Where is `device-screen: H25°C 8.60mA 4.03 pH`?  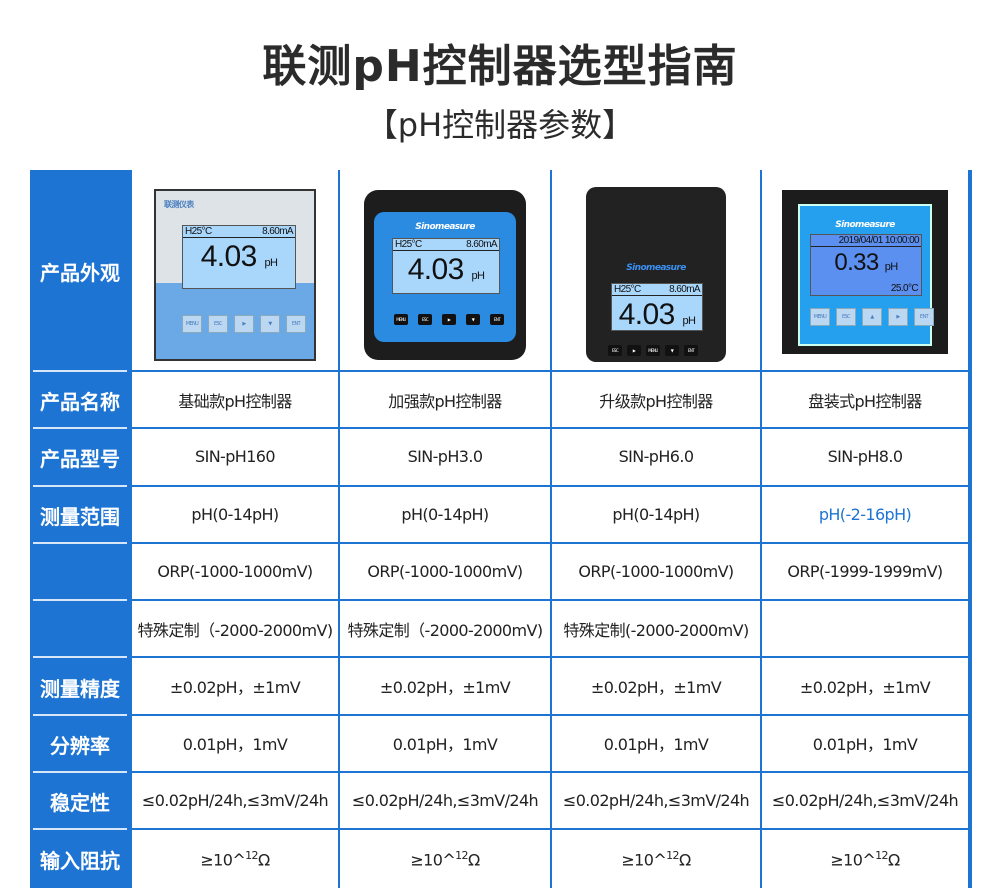 device-screen: H25°C 8.60mA 4.03 pH is located at coordinates (239, 257).